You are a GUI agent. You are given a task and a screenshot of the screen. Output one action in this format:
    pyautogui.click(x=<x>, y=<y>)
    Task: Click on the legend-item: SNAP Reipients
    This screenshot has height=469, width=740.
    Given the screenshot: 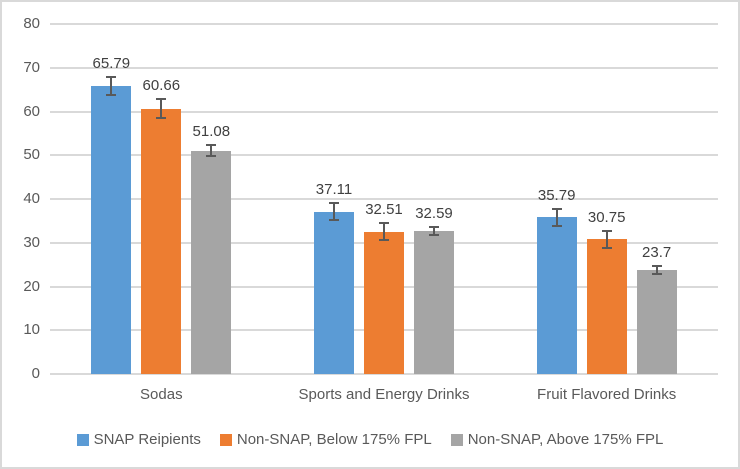 What is the action you would take?
    pyautogui.click(x=138, y=439)
    